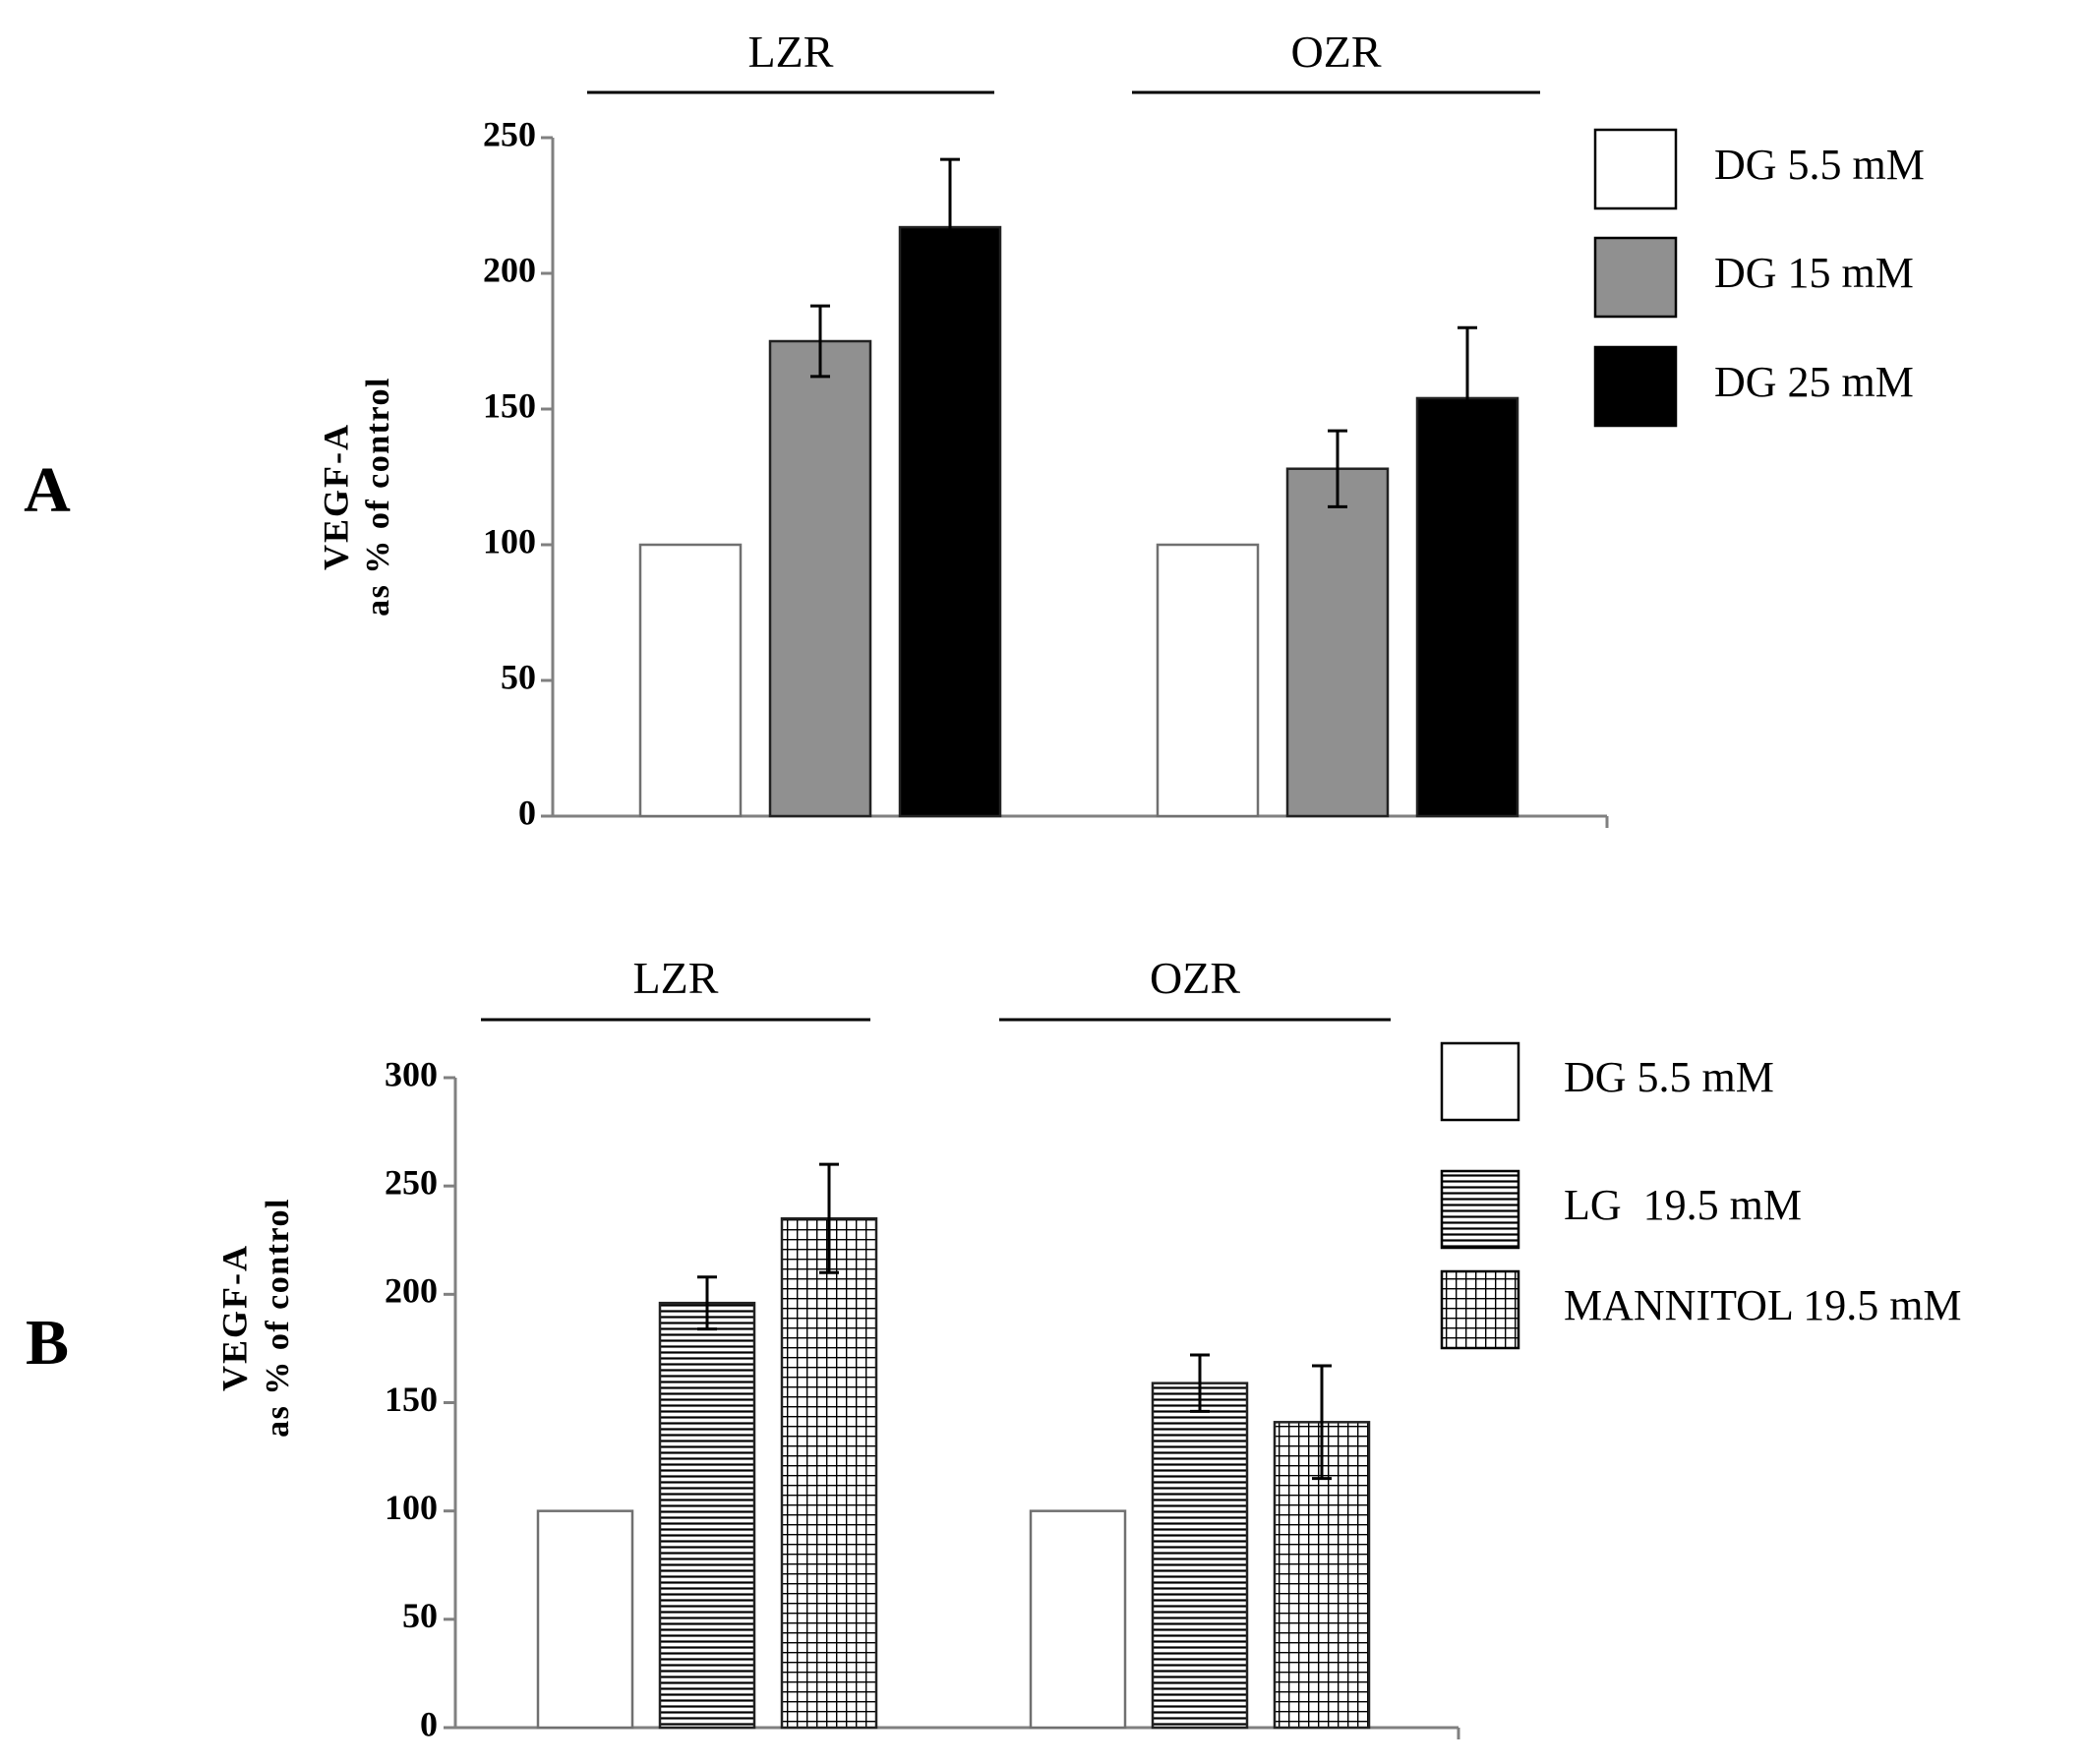 The image size is (2084, 1764). Describe the element at coordinates (411, 1073) in the screenshot. I see `y-tick-label: 300` at that location.